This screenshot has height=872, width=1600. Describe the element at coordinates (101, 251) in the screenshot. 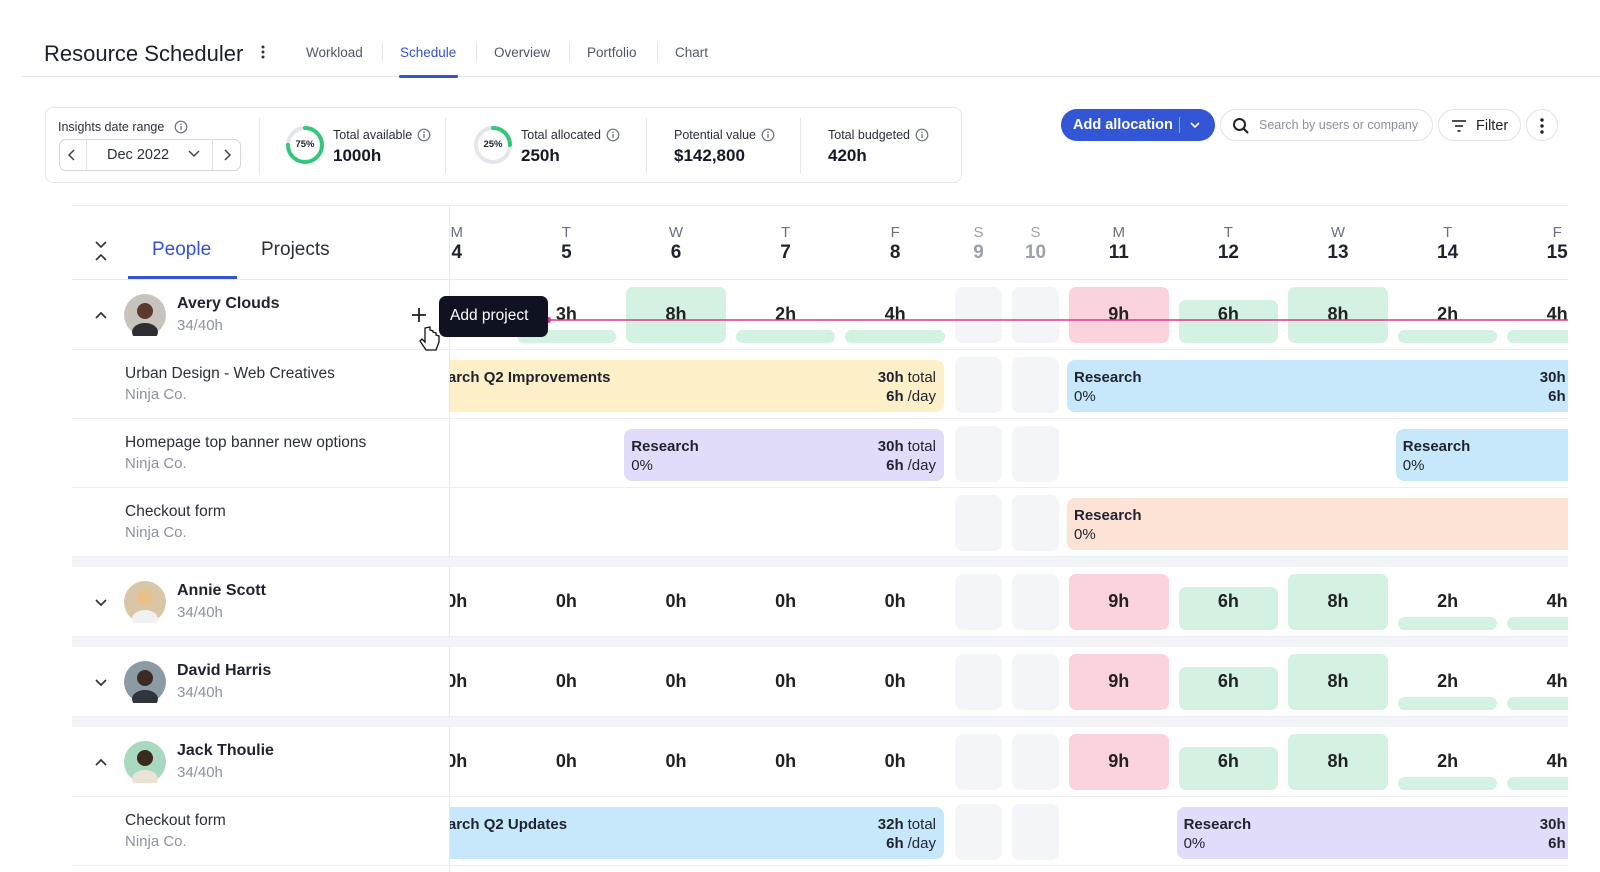

I see `collapse-all` at that location.